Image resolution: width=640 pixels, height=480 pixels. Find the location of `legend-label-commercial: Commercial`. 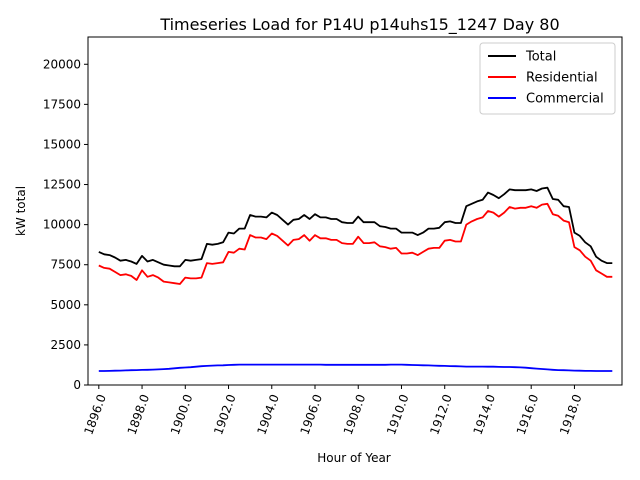

legend-label-commercial: Commercial is located at coordinates (565, 99).